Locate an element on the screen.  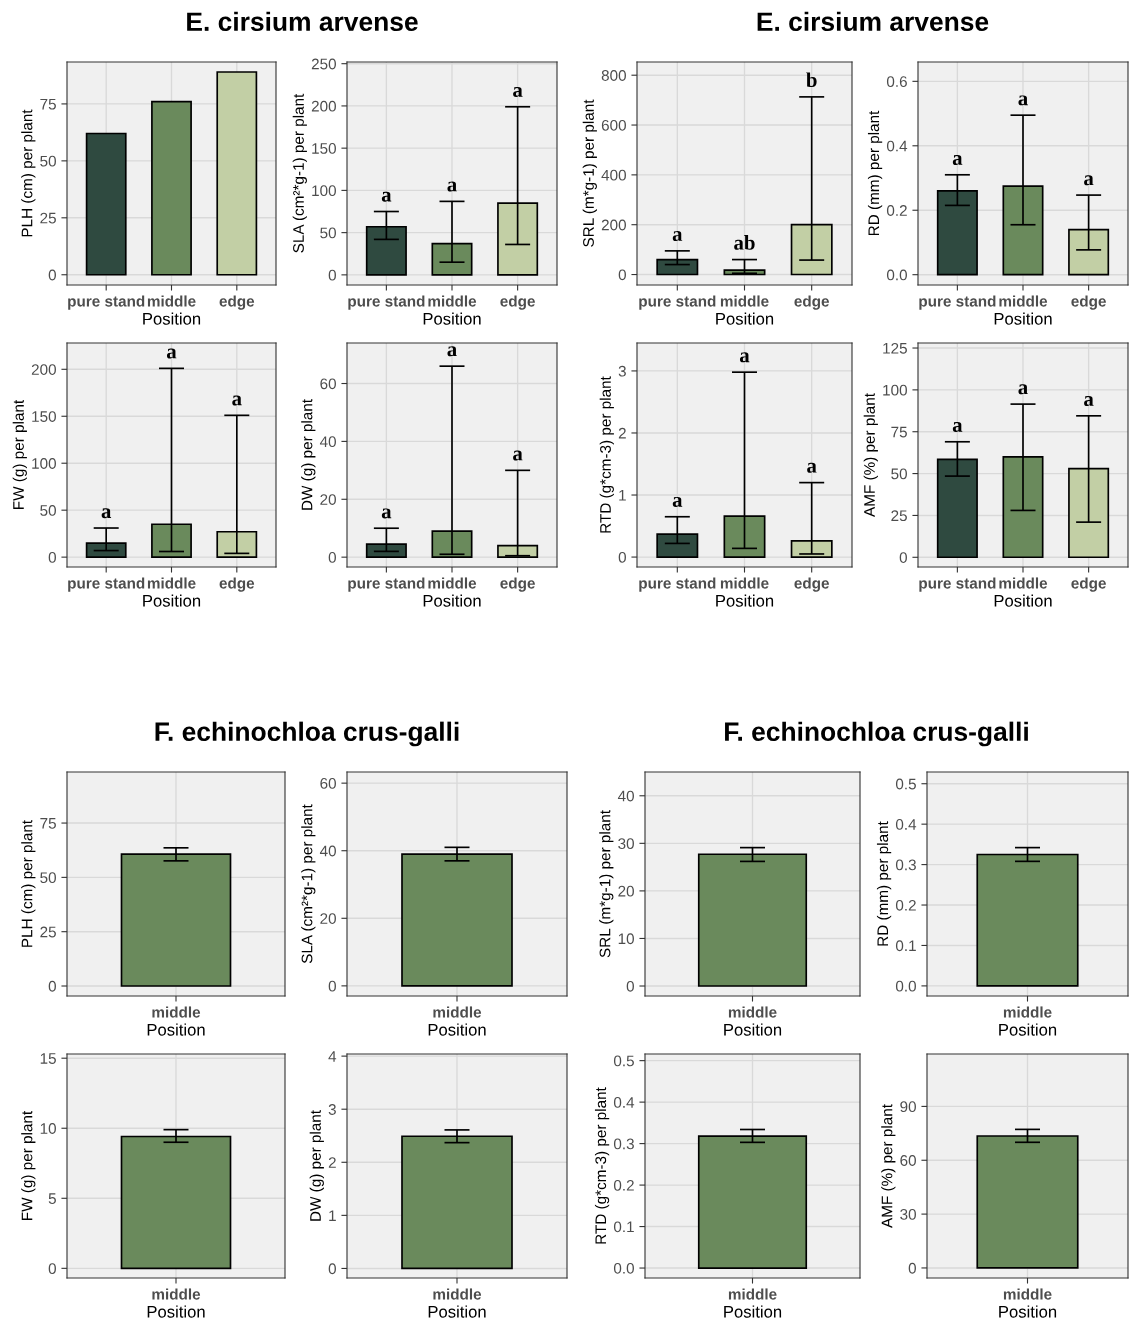
y-axis-title: RD (mm) per plant is located at coordinates (884, 883).